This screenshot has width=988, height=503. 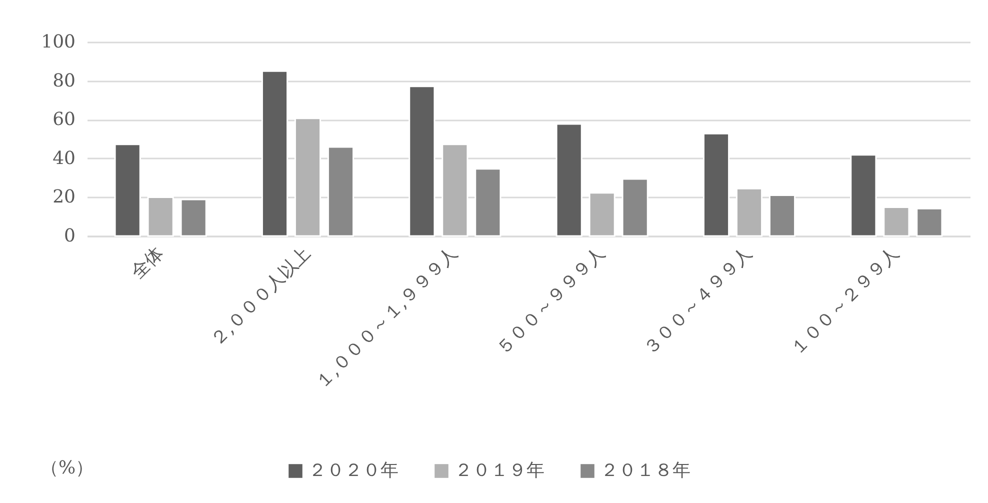 What do you see at coordinates (845, 301) in the screenshot?
I see `x-tick-label: １００～２９９人` at bounding box center [845, 301].